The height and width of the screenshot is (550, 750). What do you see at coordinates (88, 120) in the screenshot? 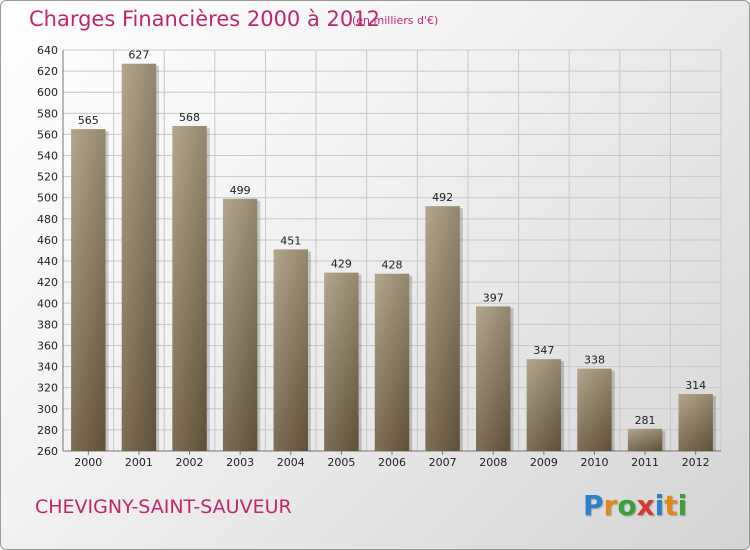
I see `data-label: 565` at bounding box center [88, 120].